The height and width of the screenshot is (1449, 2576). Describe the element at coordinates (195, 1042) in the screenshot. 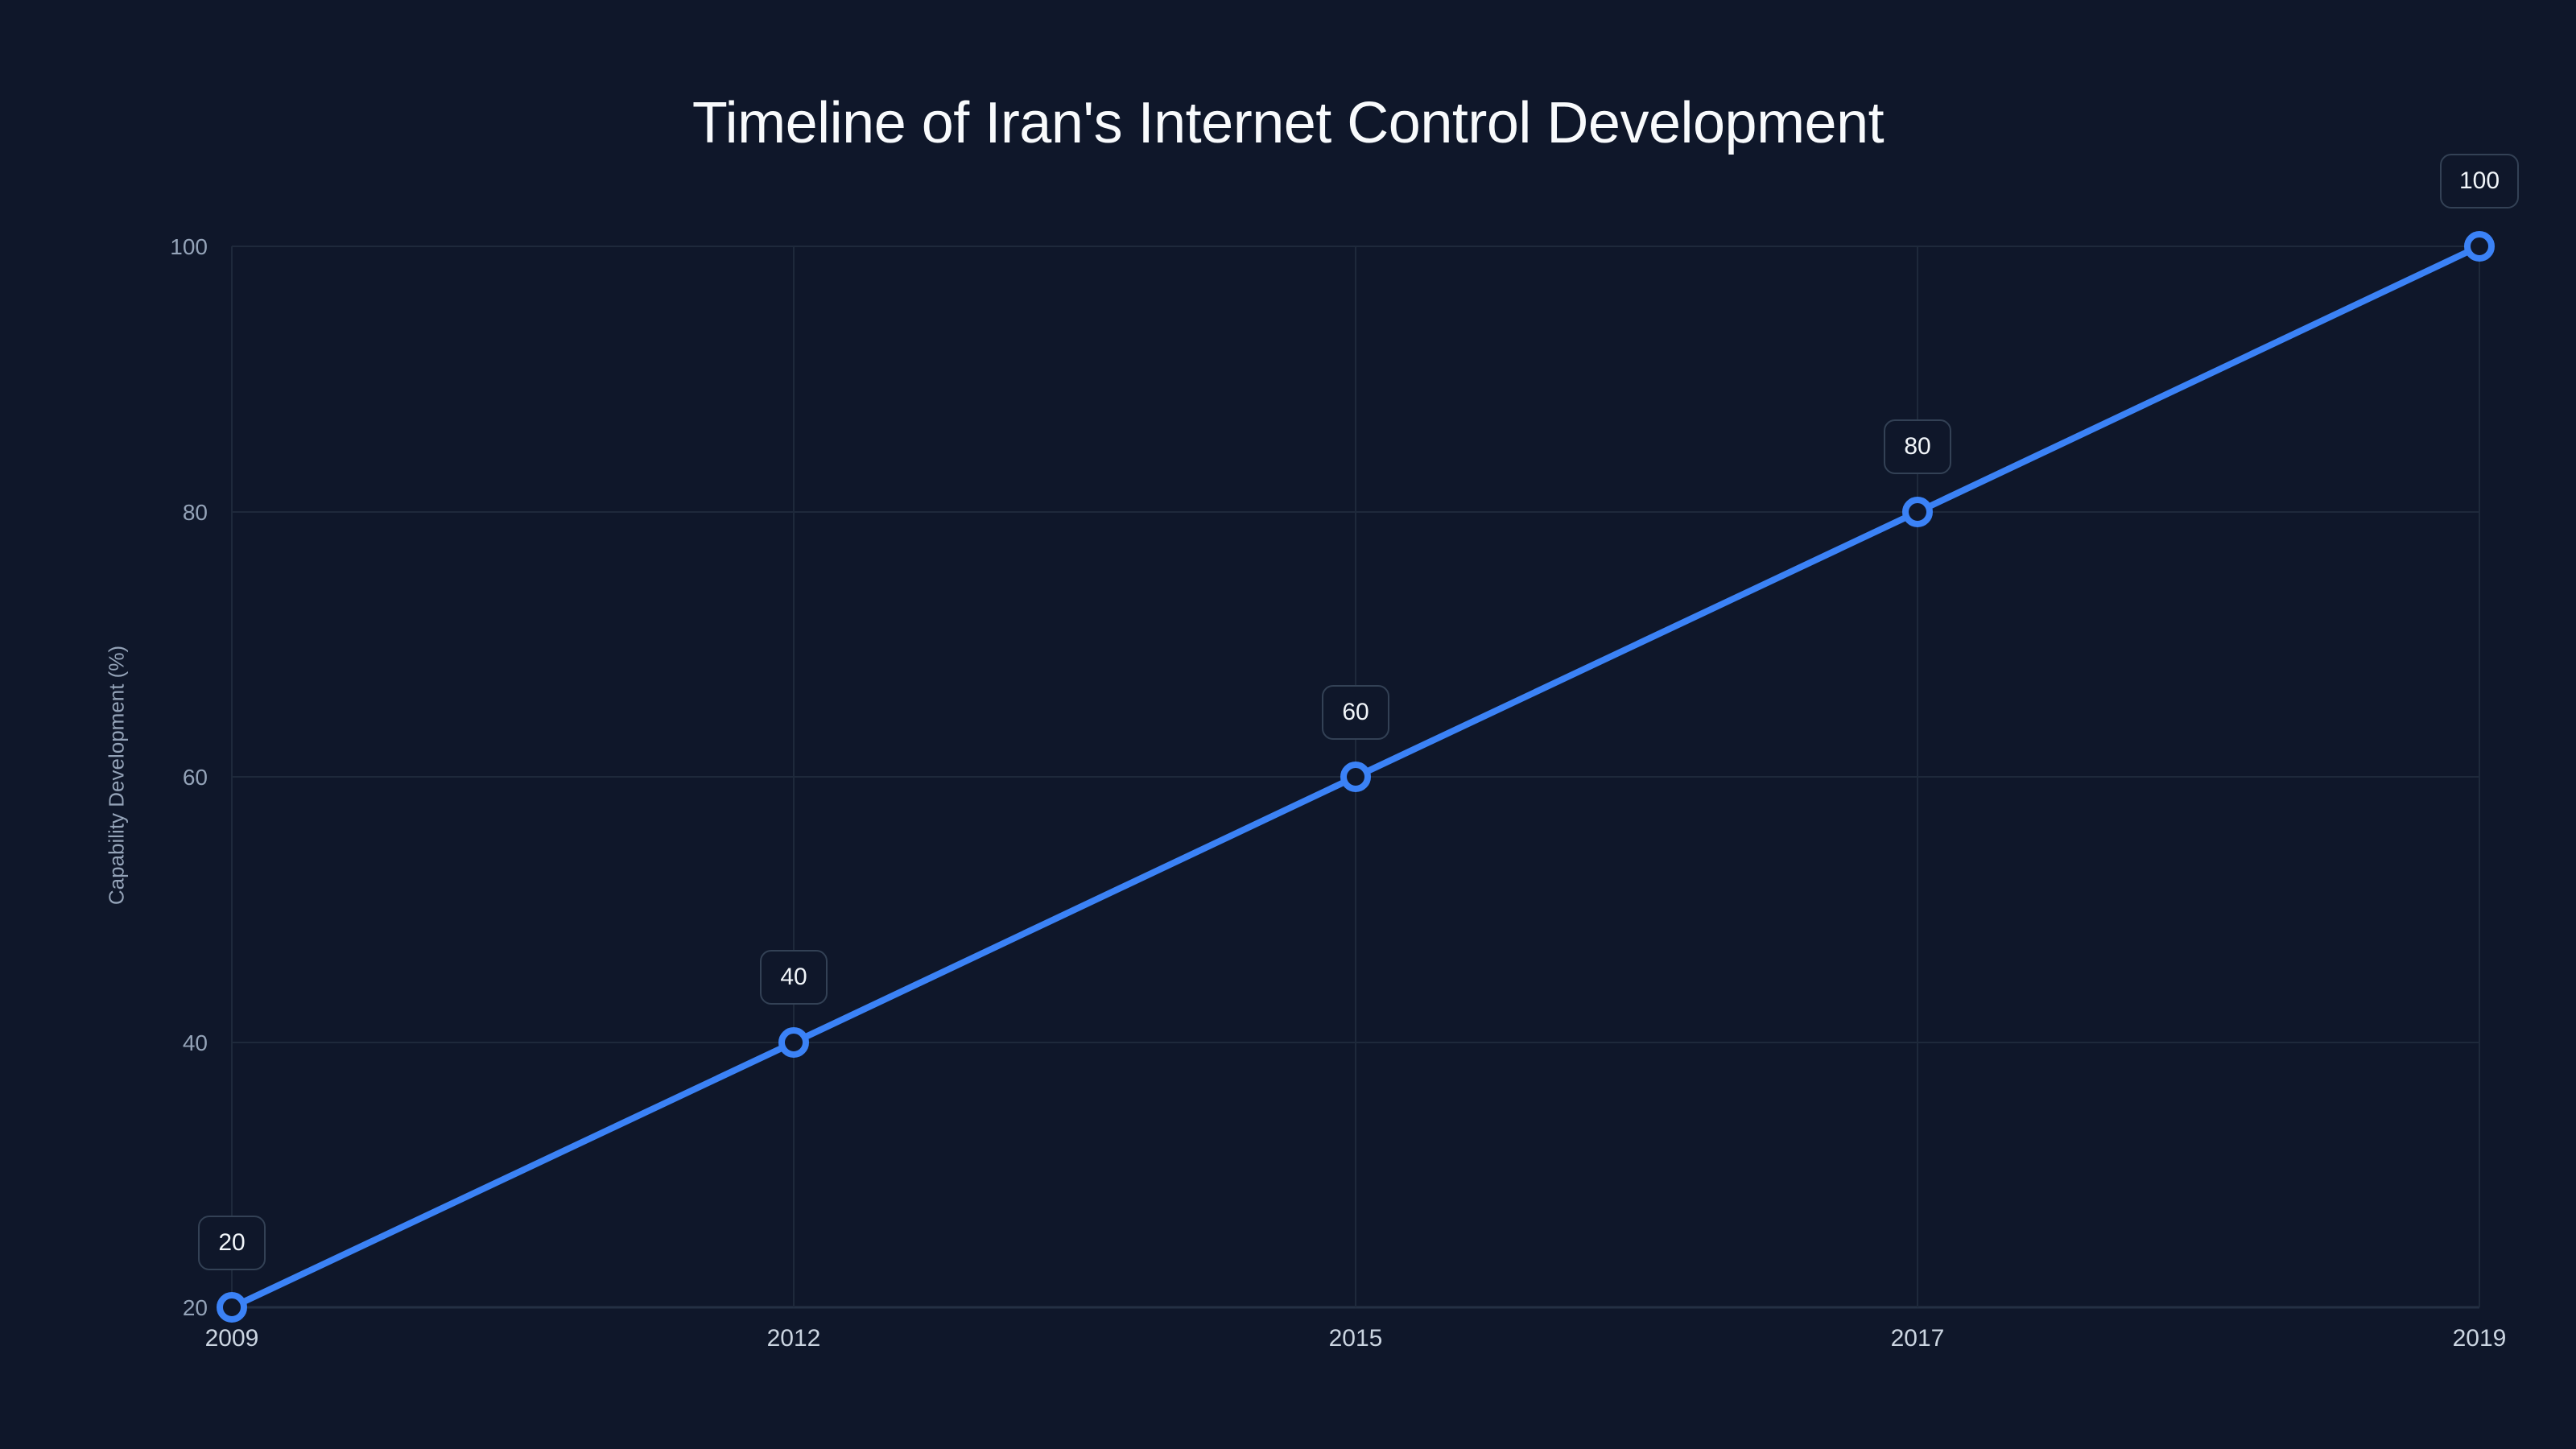

I see `y-tick-label: 40` at that location.